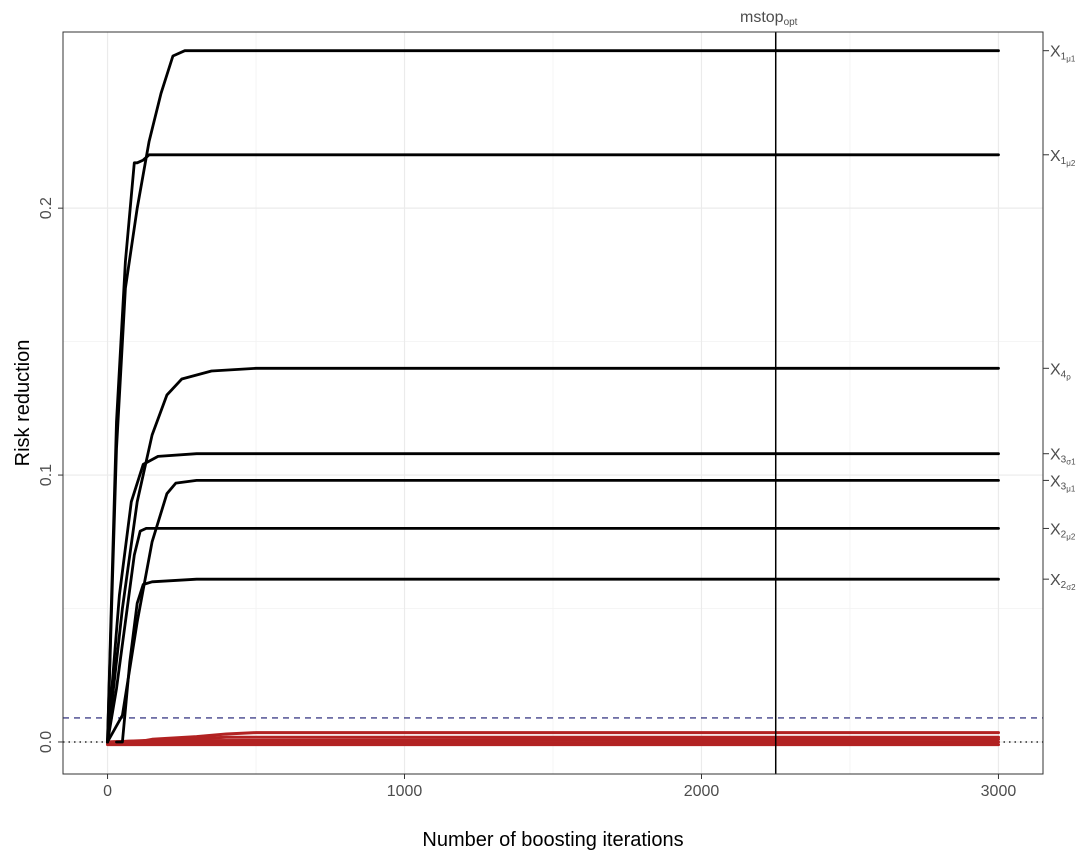 This screenshot has width=1089, height=857. I want to click on x-axis-ticks: 0 1000 2000 3000, so click(559, 787).